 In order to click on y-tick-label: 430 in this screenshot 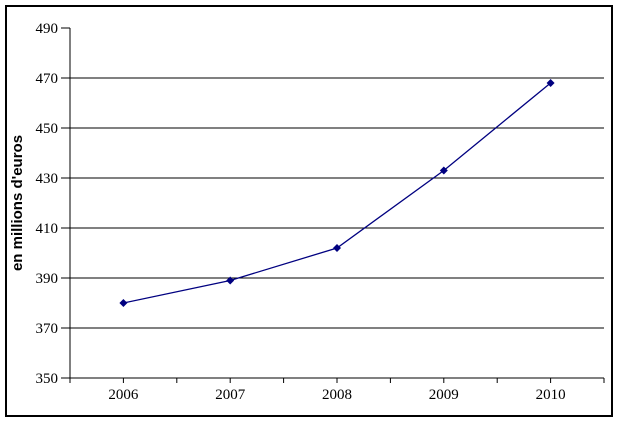, I will do `click(47, 179)`.